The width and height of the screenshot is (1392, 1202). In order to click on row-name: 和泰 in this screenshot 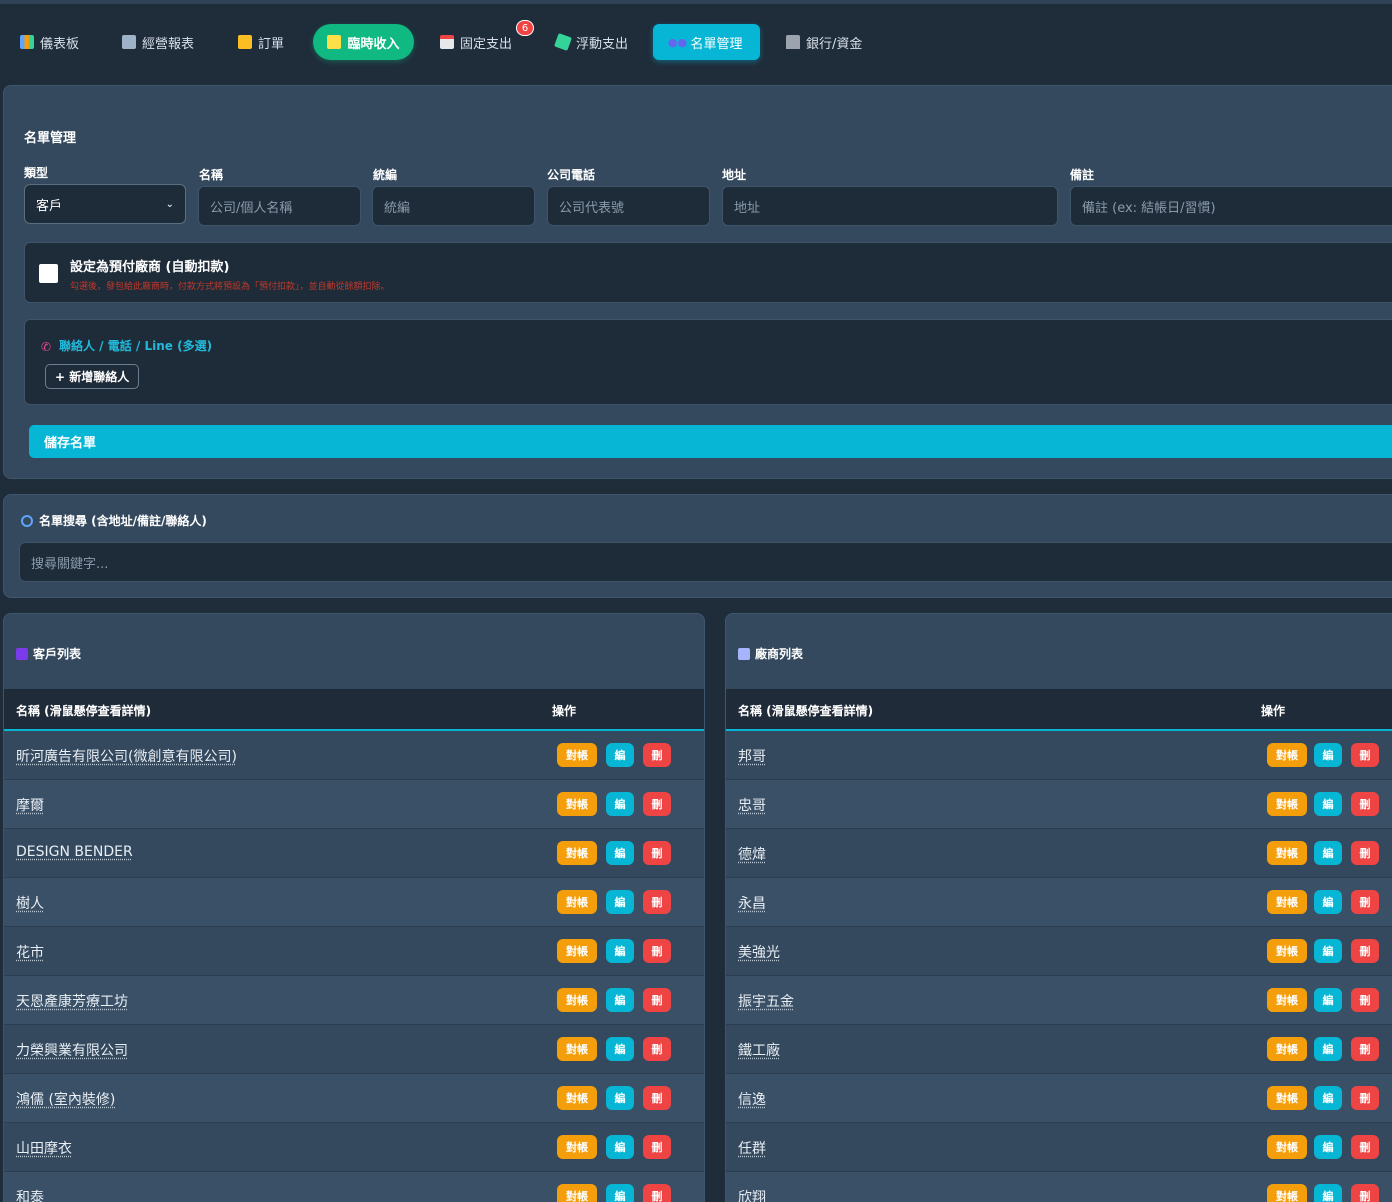, I will do `click(30, 1196)`.